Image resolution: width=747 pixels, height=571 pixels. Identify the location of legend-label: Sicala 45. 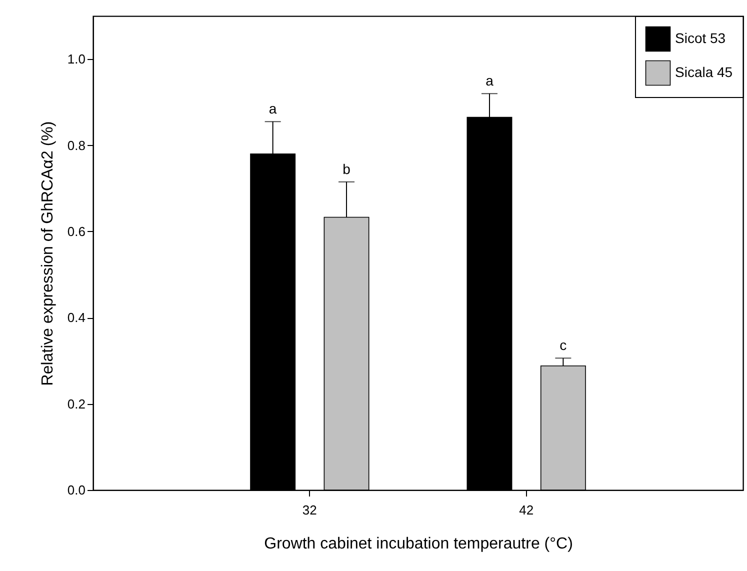
(704, 72).